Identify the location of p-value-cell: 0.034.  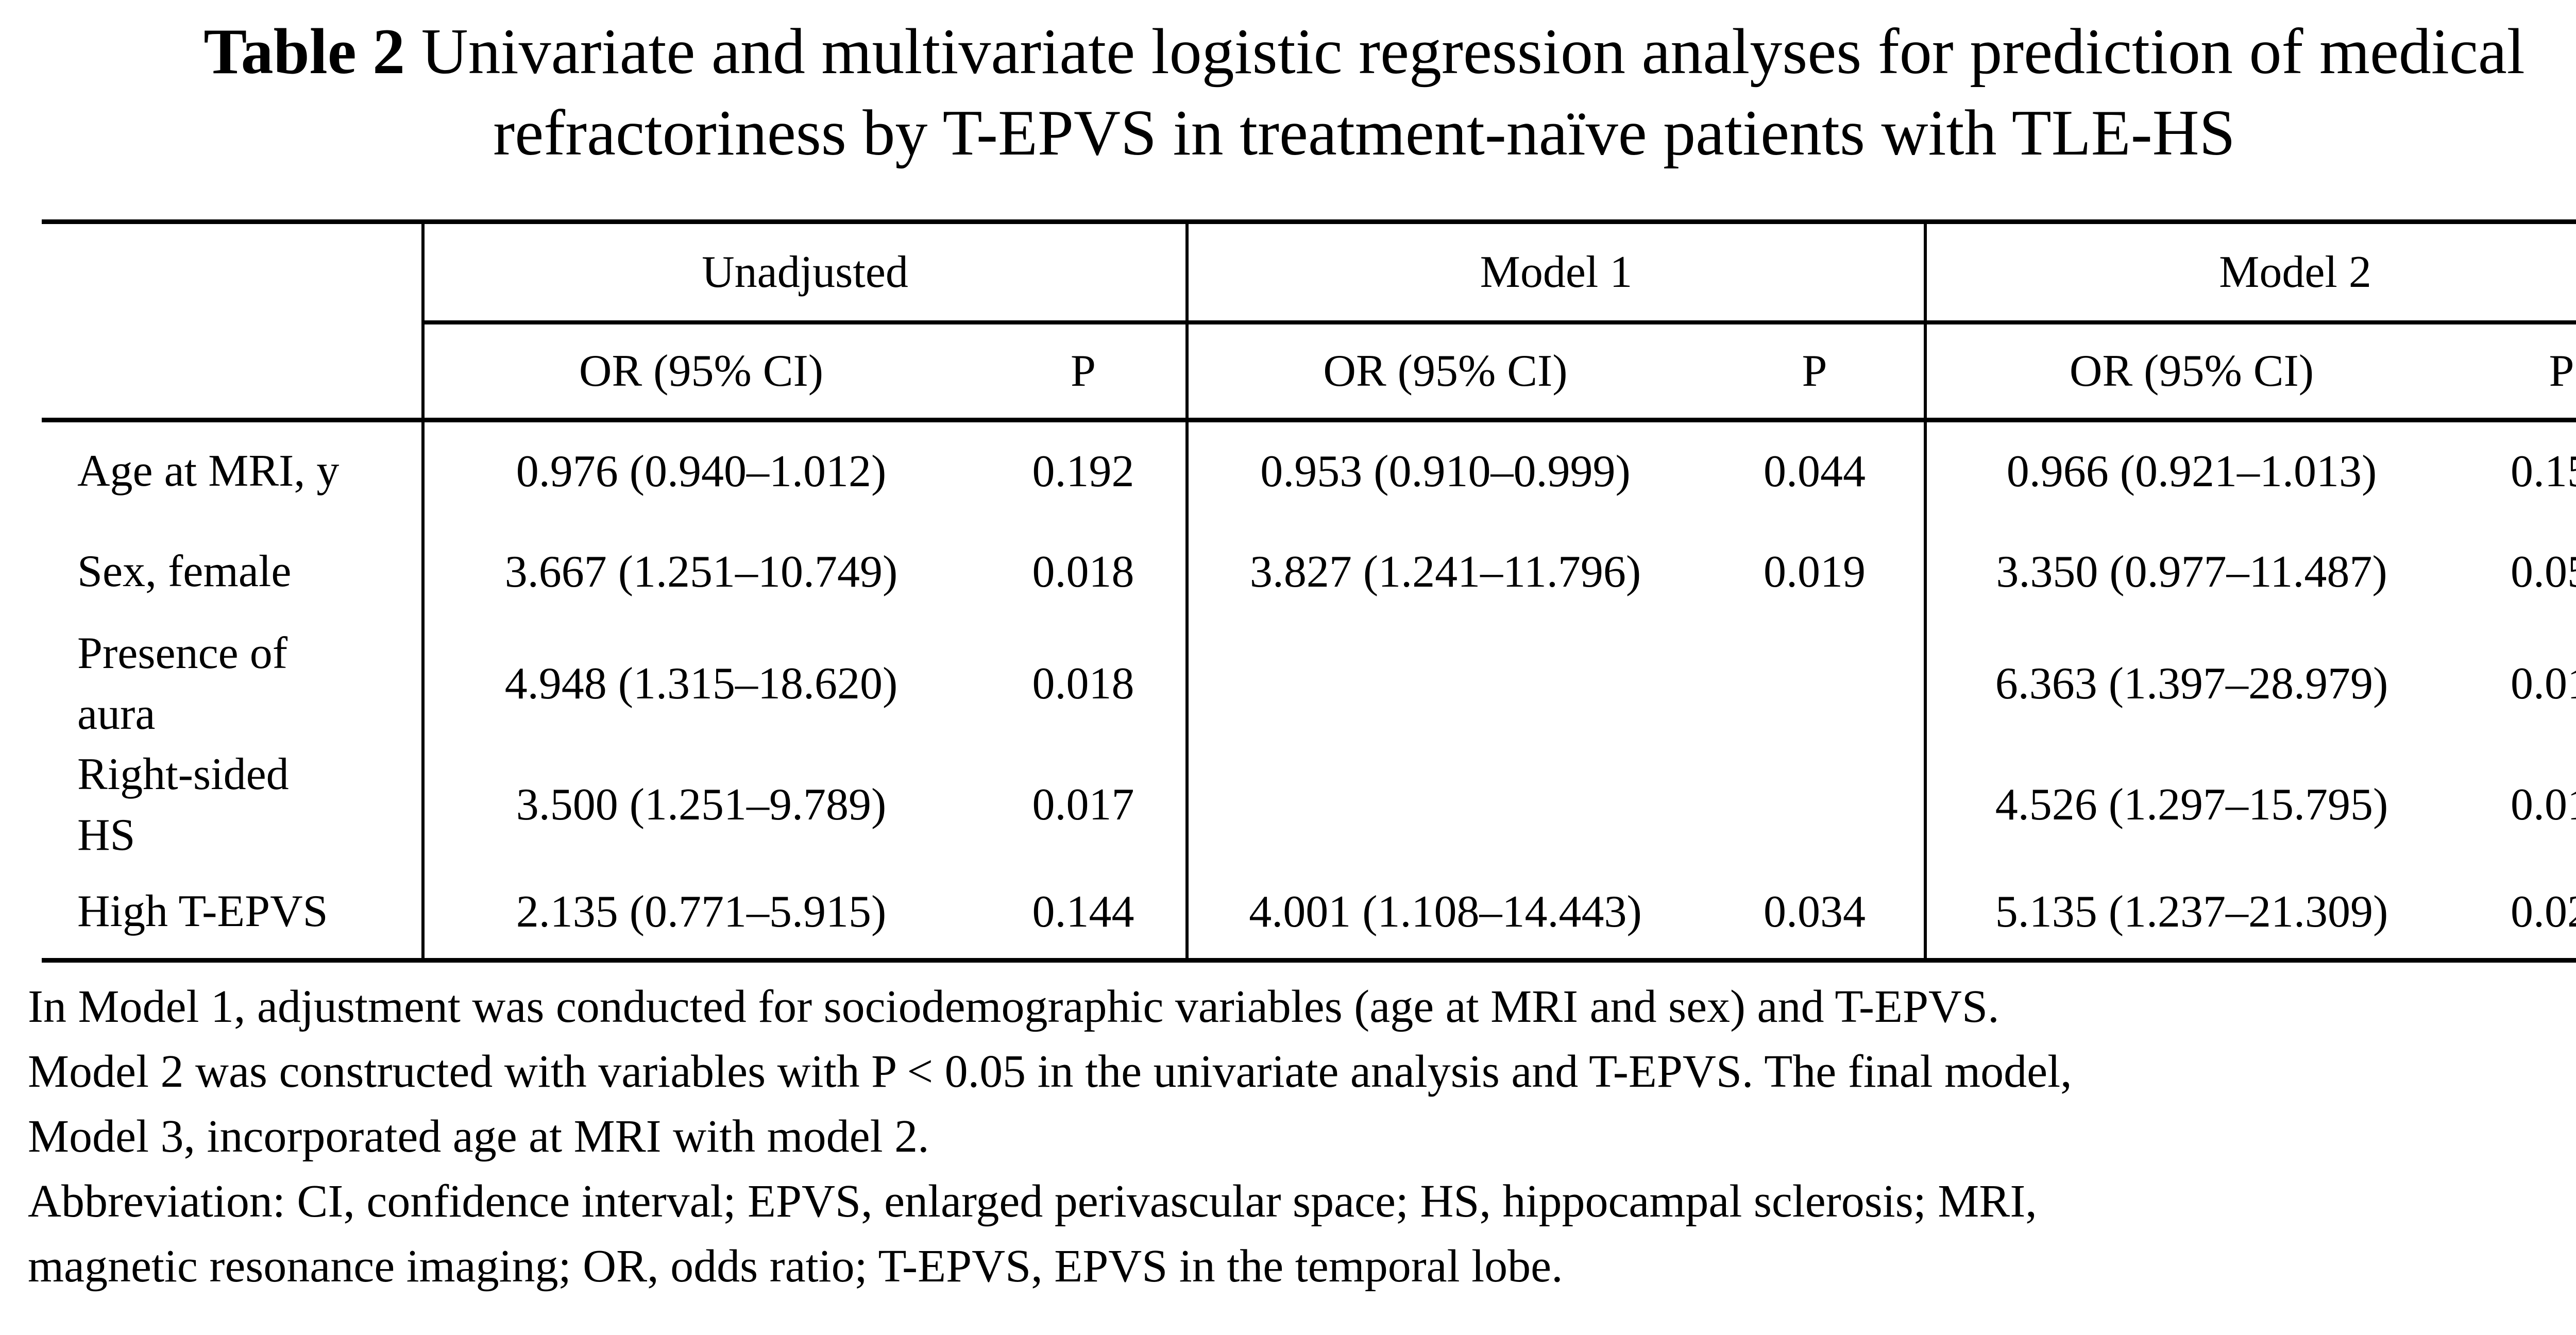
(1815, 911).